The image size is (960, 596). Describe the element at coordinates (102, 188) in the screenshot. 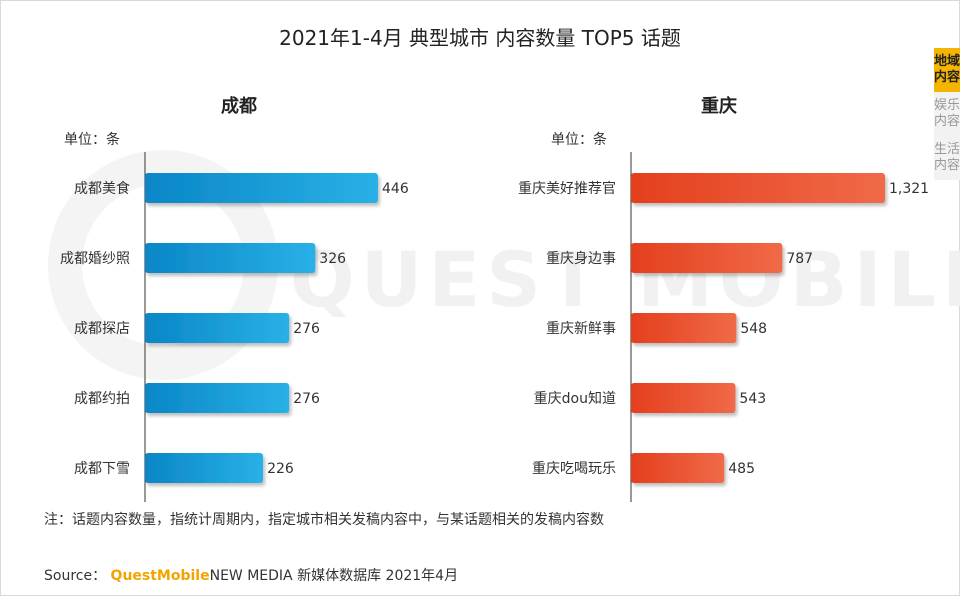

I see `chengdu-category-label-1: 成都美食` at that location.